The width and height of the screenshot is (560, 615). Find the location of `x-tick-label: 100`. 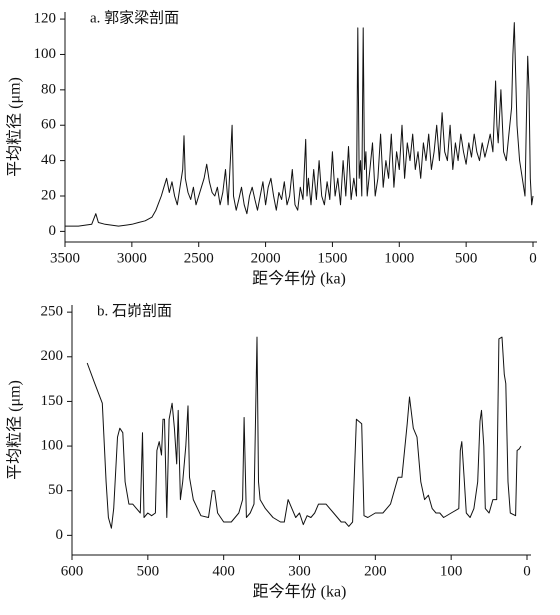

x-tick-label: 100 is located at coordinates (451, 571).